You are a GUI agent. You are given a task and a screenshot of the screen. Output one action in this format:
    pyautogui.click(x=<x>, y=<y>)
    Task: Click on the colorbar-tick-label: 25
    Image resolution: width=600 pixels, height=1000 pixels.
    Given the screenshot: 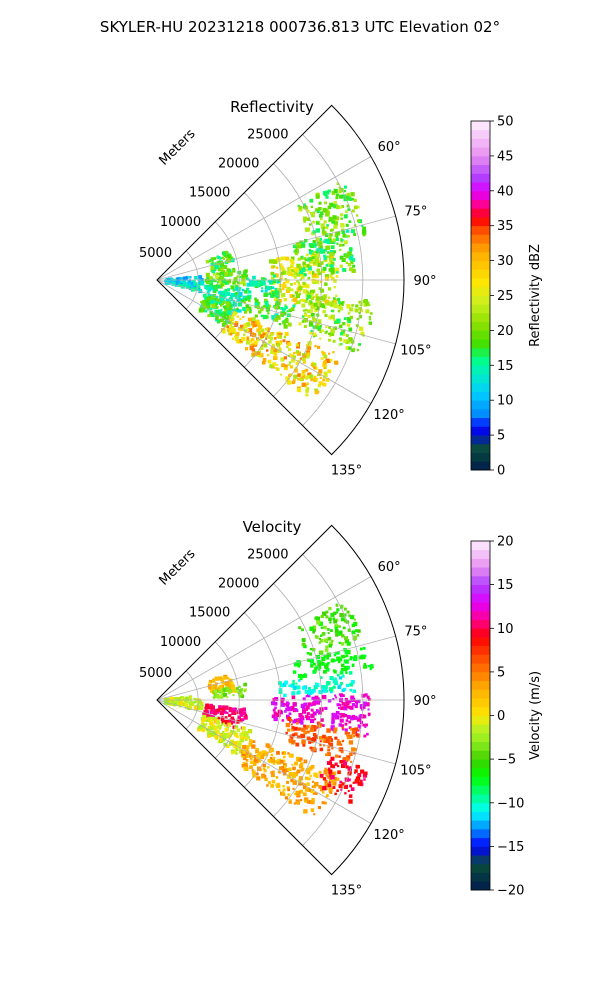 What is the action you would take?
    pyautogui.click(x=505, y=296)
    